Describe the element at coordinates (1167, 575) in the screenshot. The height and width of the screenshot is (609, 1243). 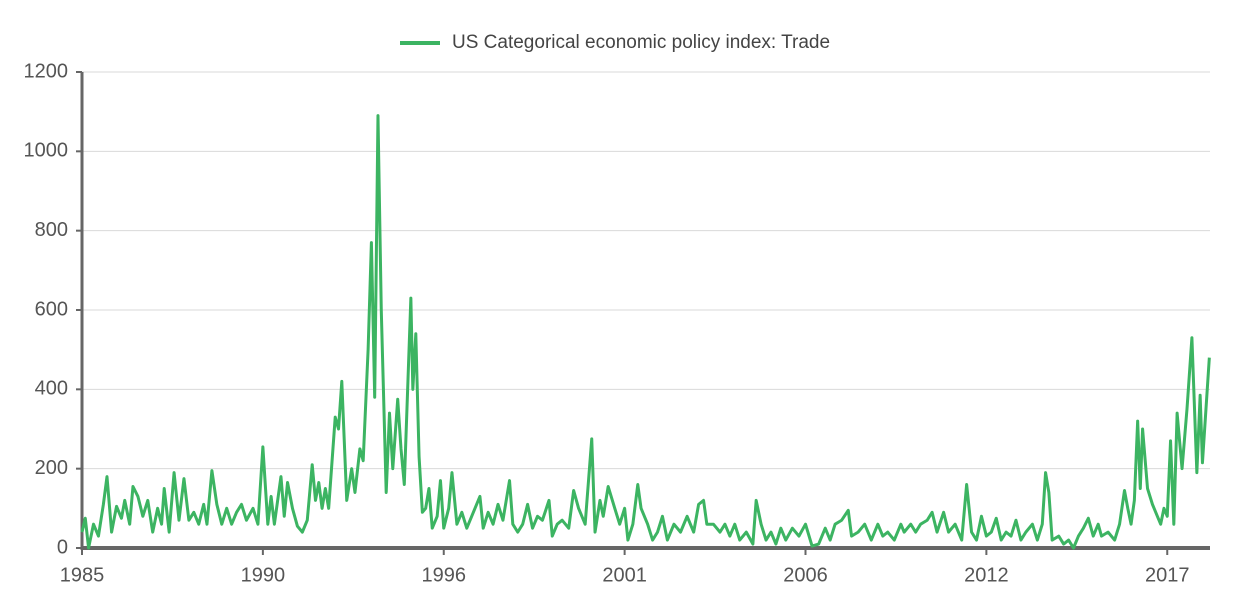
I see `x-tick-label: 2017` at that location.